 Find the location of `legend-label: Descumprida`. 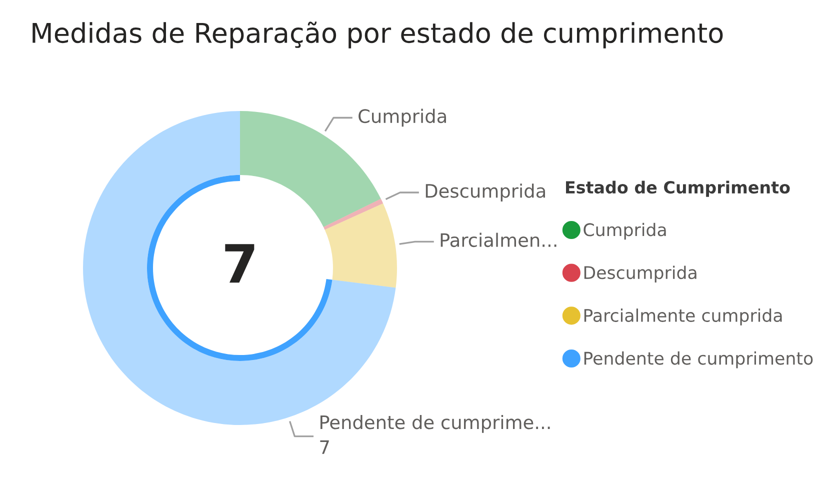

legend-label: Descumprida is located at coordinates (640, 274).